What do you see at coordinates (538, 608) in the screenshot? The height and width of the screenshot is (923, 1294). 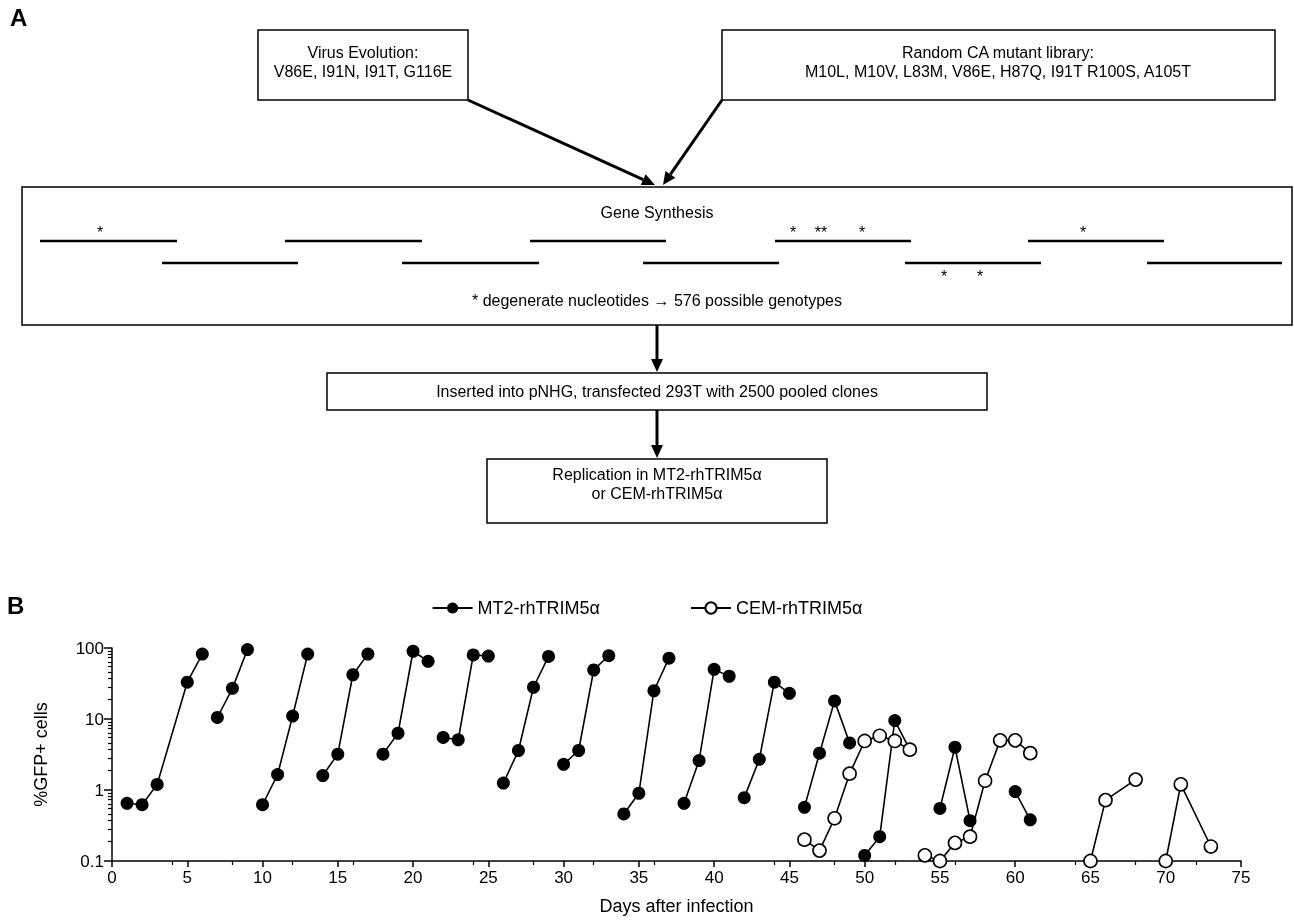 I see `legend-label: MT2-rhTRIM5α` at bounding box center [538, 608].